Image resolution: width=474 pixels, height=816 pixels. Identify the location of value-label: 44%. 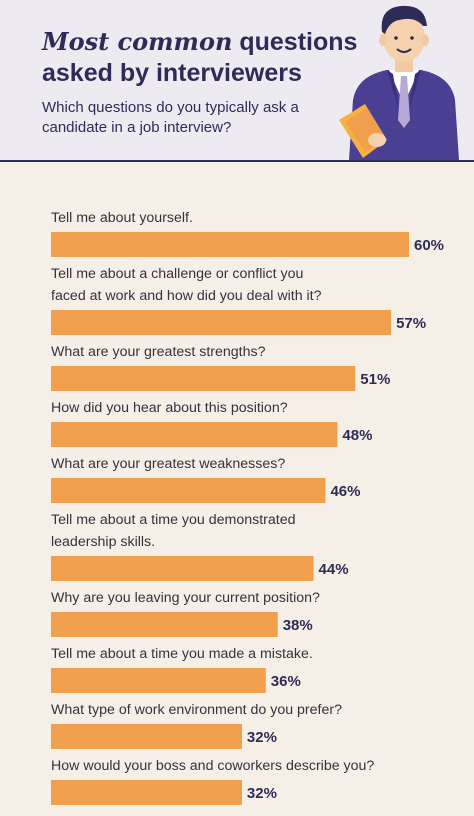
(334, 569).